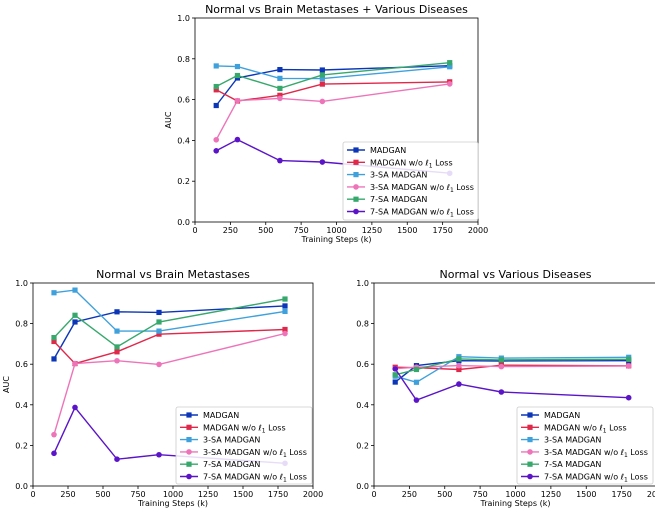  I want to click on y-tick-label: 0.8, so click(21, 324).